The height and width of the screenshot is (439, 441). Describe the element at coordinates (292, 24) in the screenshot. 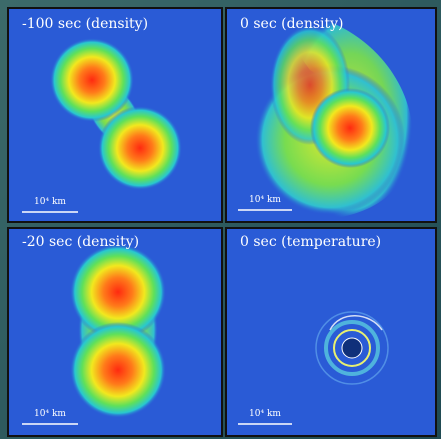

I see `panel-label: 0 sec (density)` at that location.